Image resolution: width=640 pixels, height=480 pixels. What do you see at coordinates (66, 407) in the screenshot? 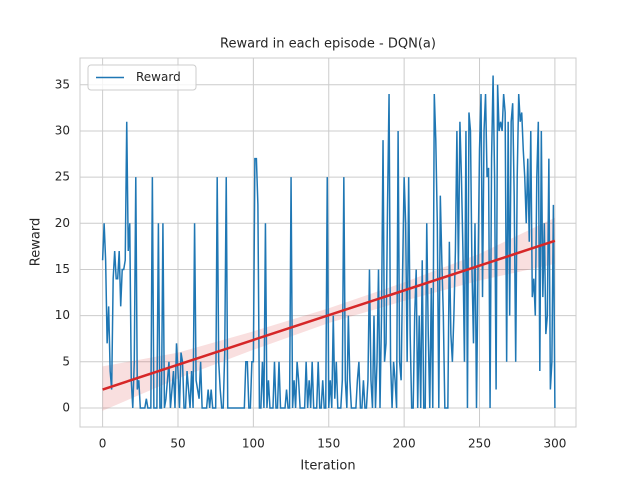
I see `y-tick-label: 0` at bounding box center [66, 407].